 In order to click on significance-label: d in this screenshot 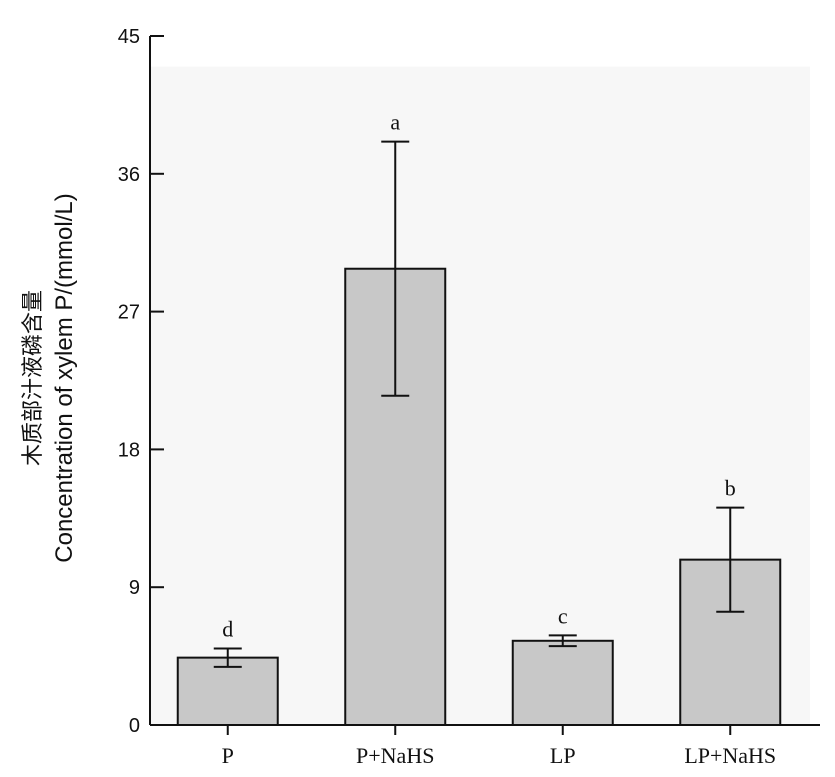, I will do `click(227, 628)`.